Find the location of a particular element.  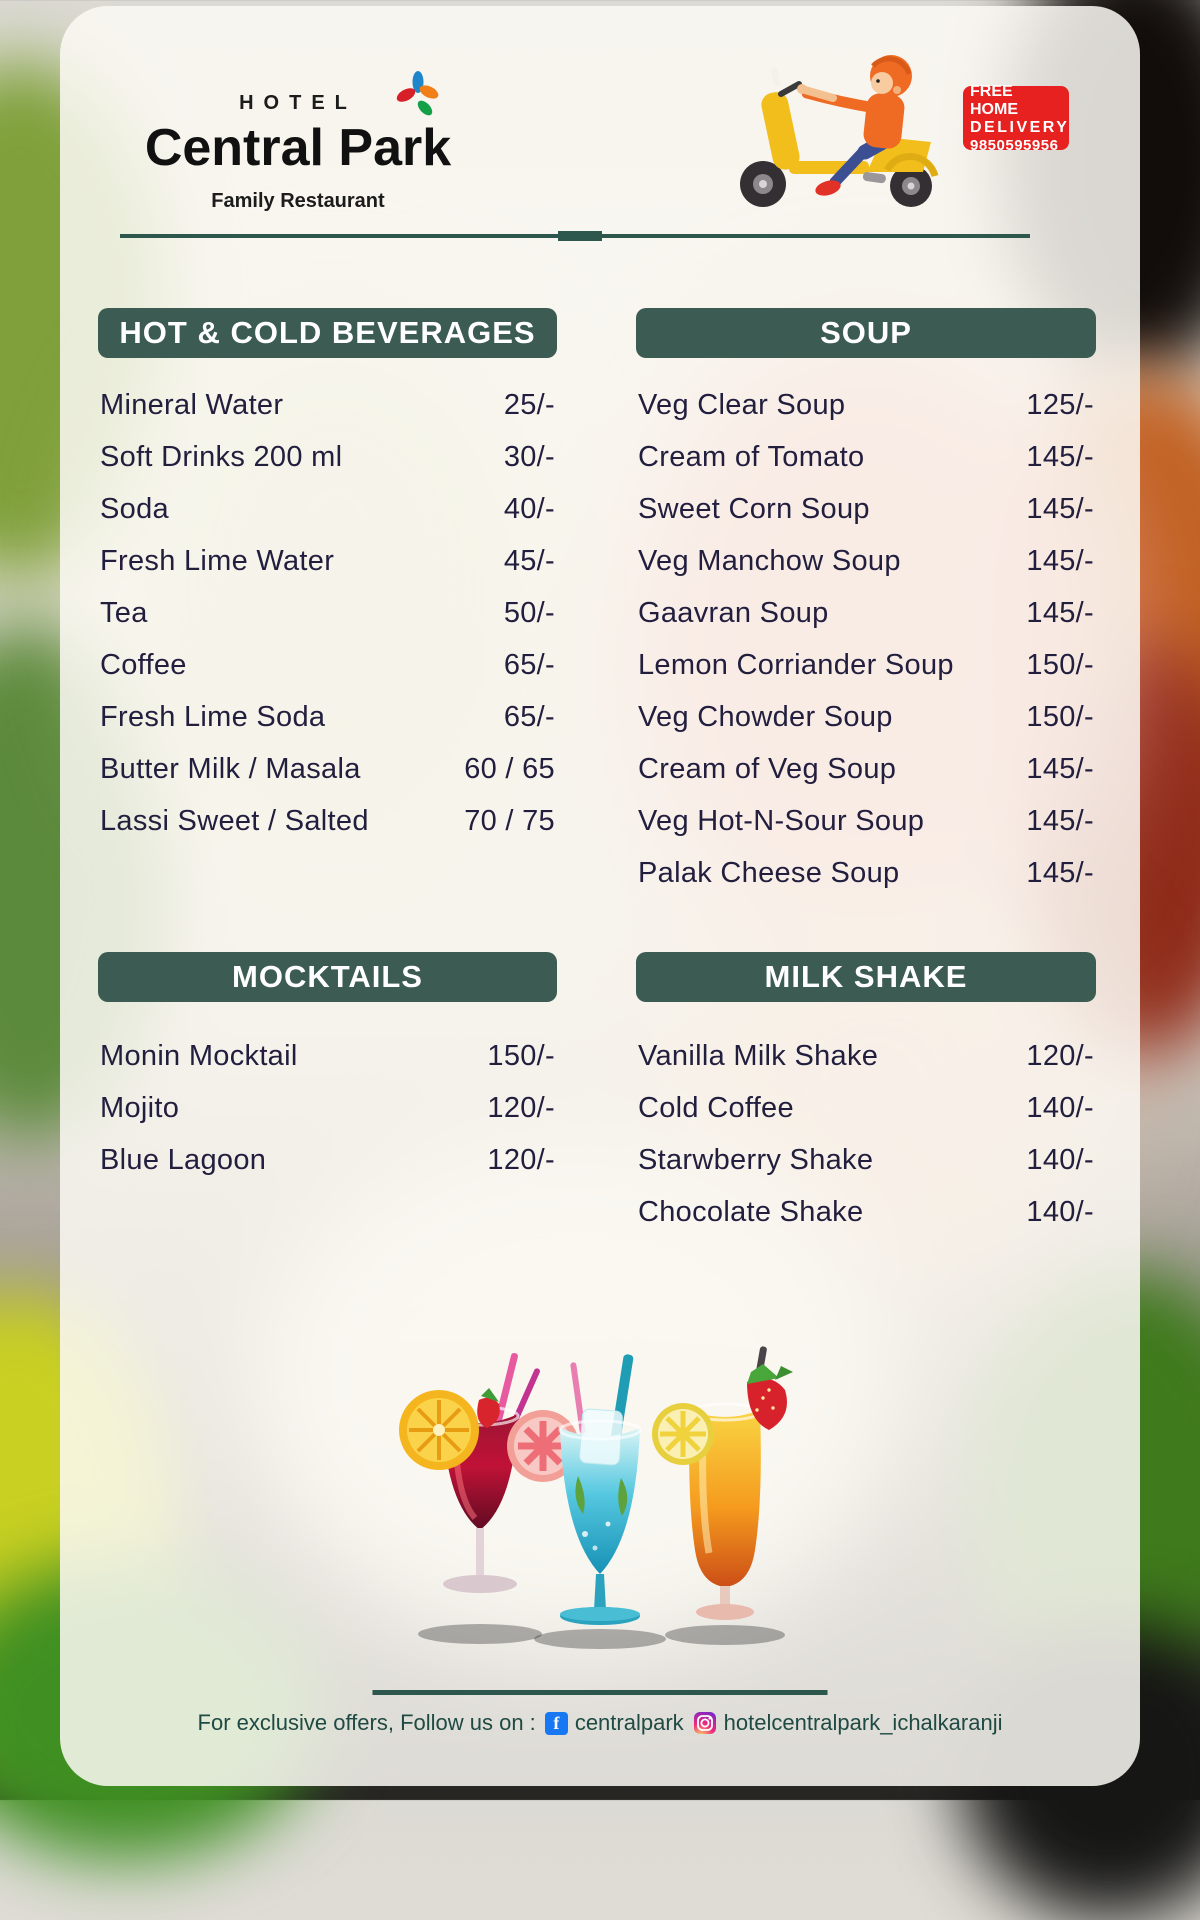

menu-item-row: Chocolate Shake 140/- is located at coordinates (866, 1212).